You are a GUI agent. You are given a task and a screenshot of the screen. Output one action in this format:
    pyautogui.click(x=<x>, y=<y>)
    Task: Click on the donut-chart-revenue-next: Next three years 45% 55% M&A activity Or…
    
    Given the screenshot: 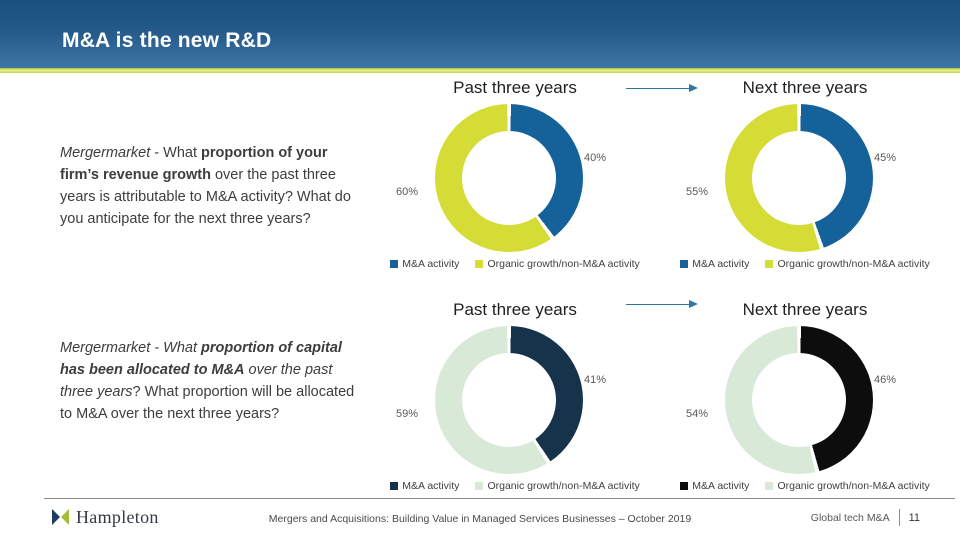 What is the action you would take?
    pyautogui.click(x=805, y=178)
    